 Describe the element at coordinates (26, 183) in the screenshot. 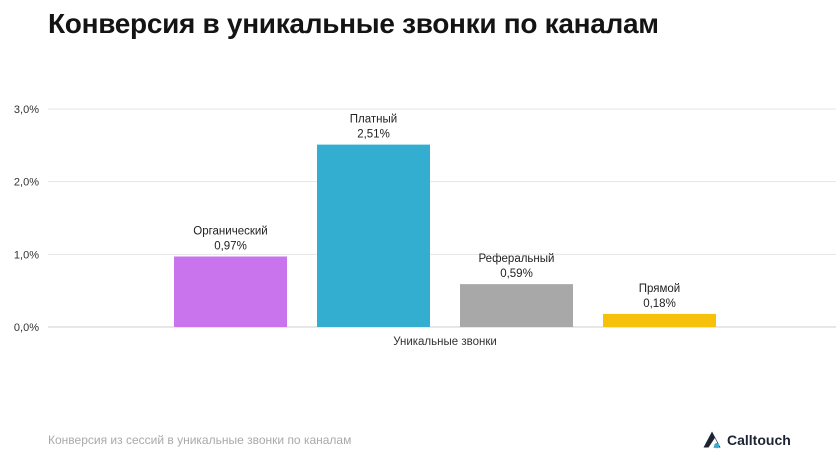

I see `y-tick-label: 2,0%` at that location.